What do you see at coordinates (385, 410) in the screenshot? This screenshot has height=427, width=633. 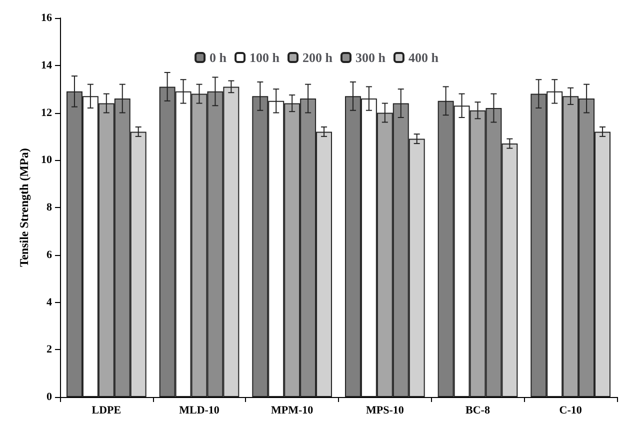 I see `x-tick-label: MPS-10` at bounding box center [385, 410].